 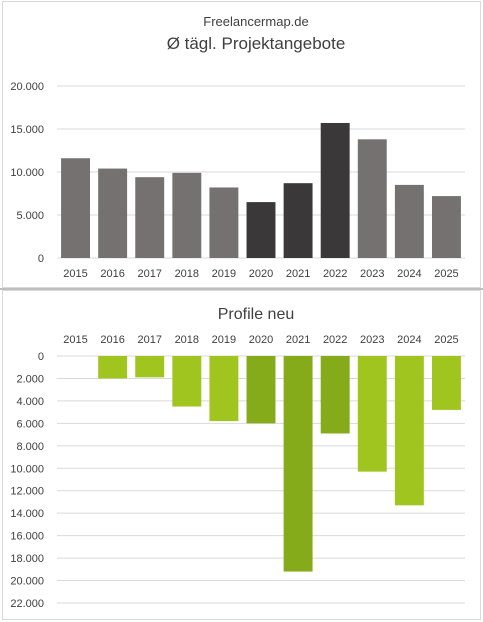 What do you see at coordinates (30, 402) in the screenshot?
I see `y-tick-label: 4.000` at bounding box center [30, 402].